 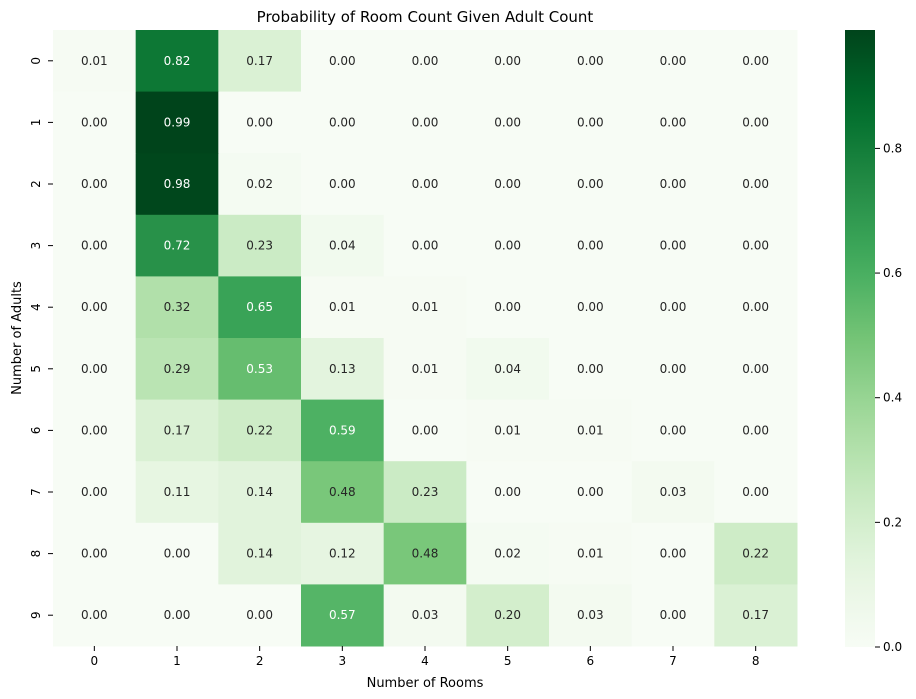 I want to click on cell-value-label: 0.98, so click(x=177, y=184).